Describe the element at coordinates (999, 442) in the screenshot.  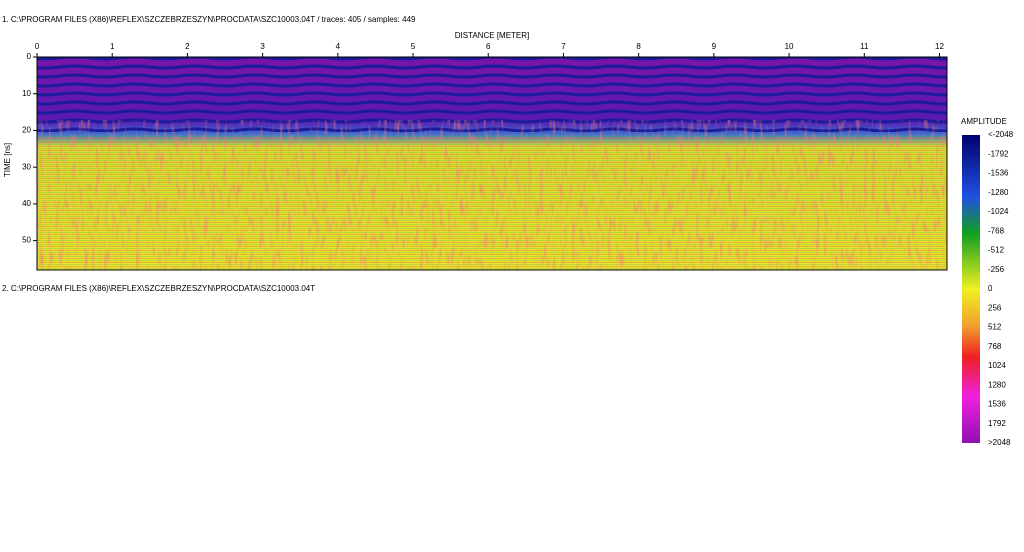
I see `colorbar-label: >2048` at that location.